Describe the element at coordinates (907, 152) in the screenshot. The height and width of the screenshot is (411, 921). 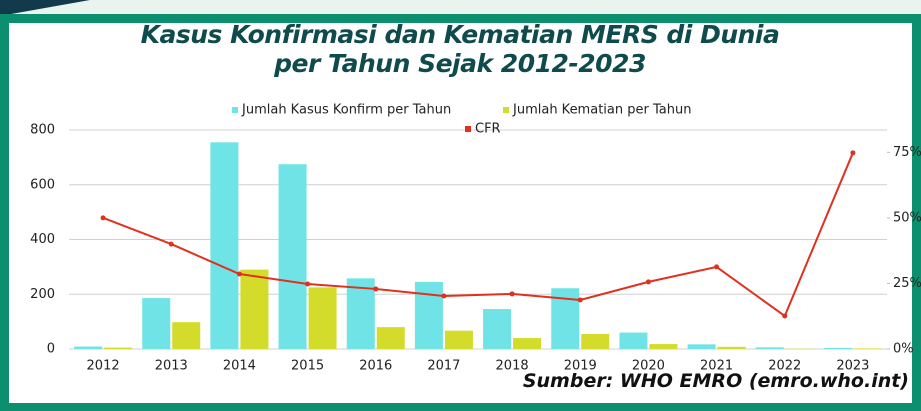
I see `y2-tick-label: 75%` at that location.